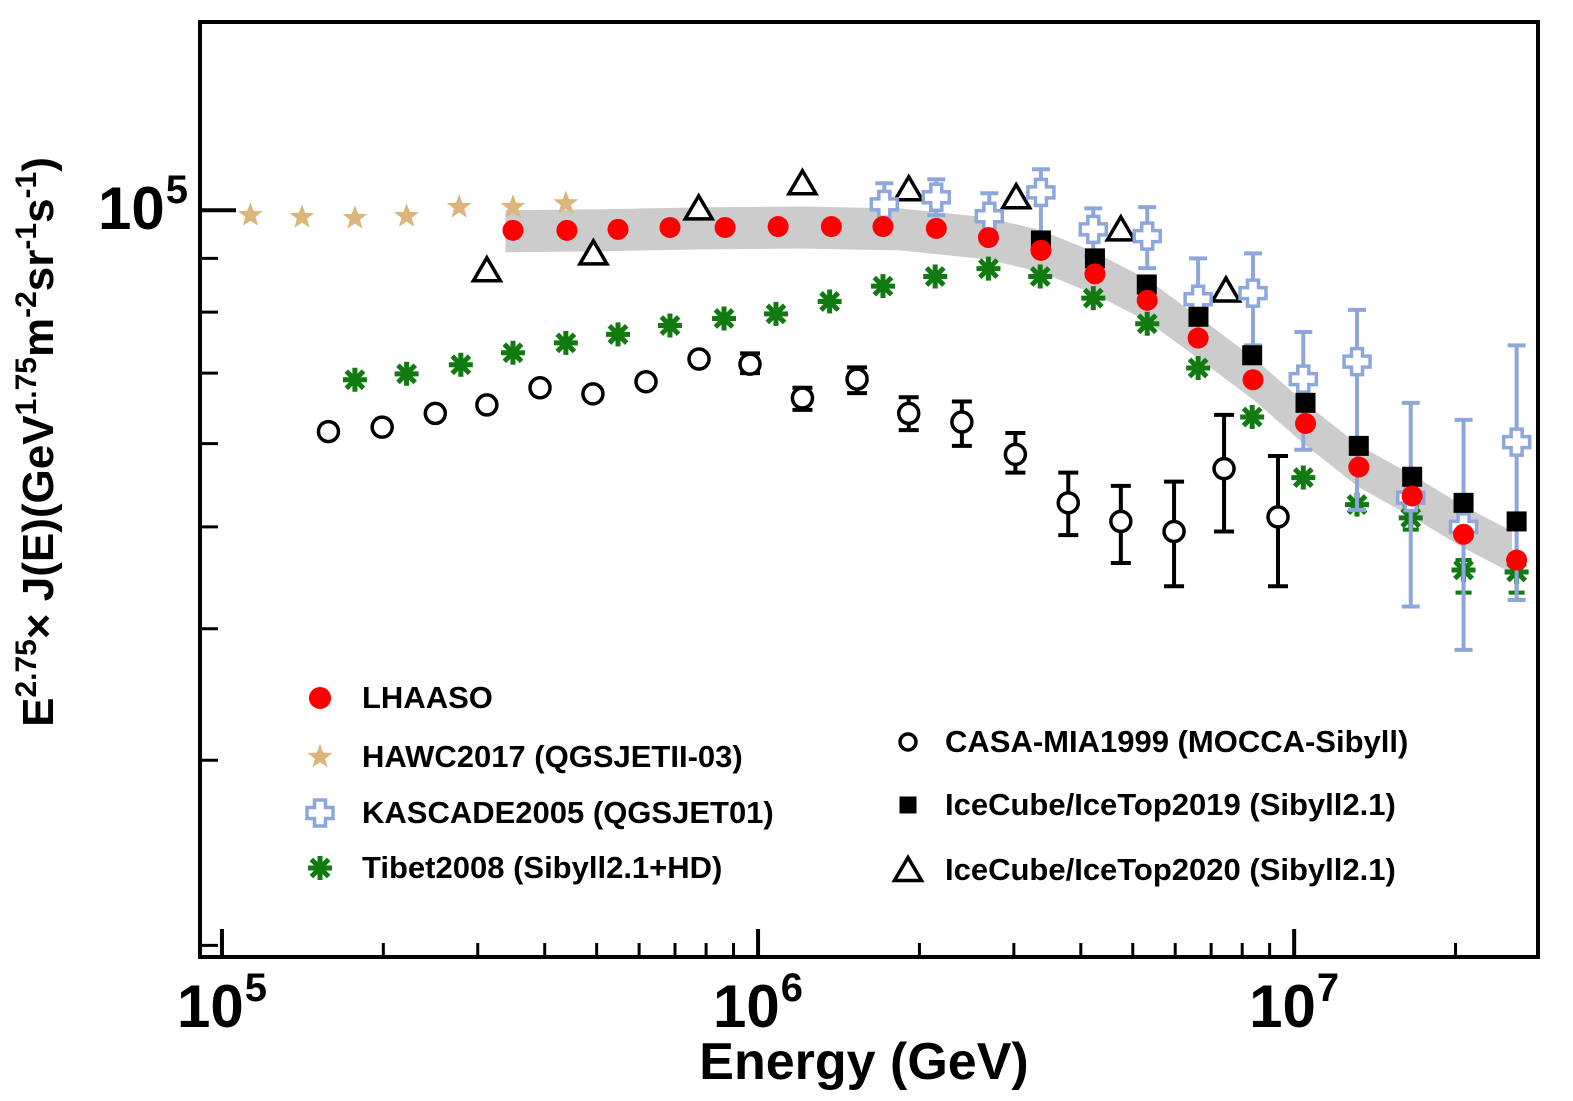 The image size is (1573, 1101). Describe the element at coordinates (758, 1003) in the screenshot. I see `x-tick-label: 10⁶` at that location.